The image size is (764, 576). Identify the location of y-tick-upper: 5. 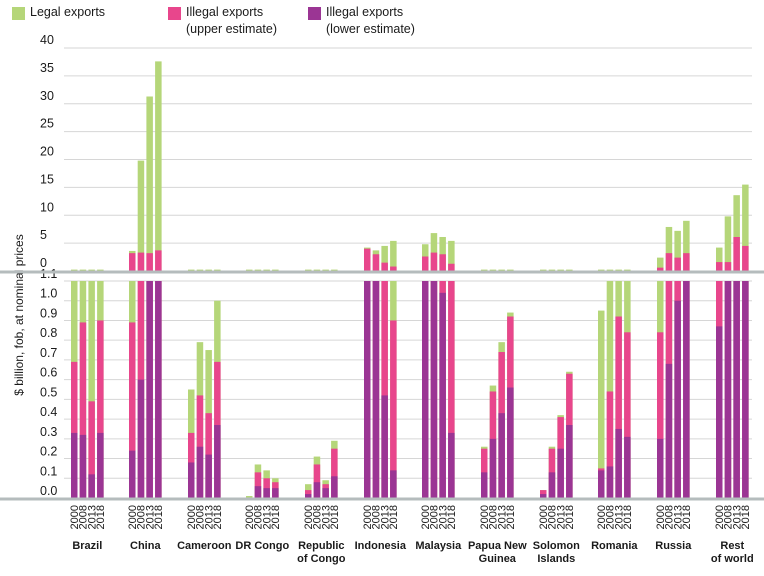
(43, 235).